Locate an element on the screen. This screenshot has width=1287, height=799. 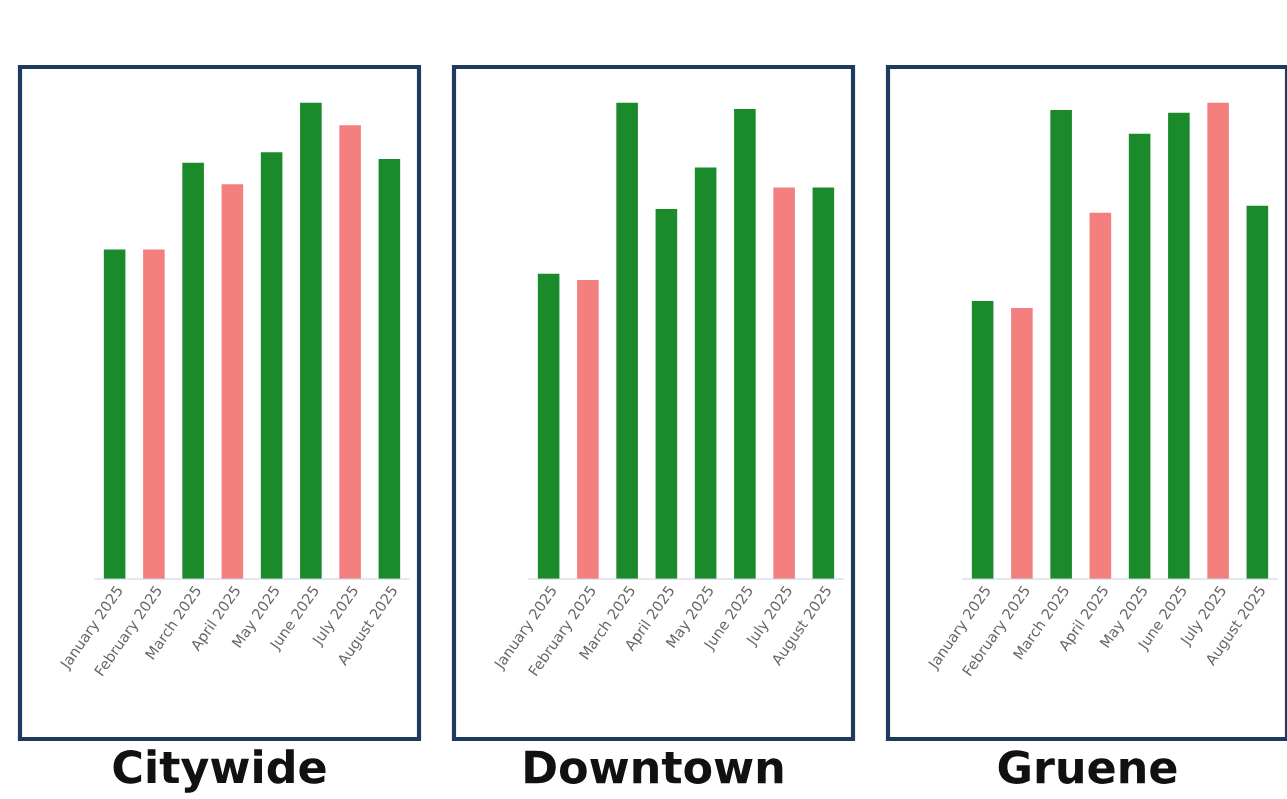
text: Downtown is located at coordinates (654, 767).